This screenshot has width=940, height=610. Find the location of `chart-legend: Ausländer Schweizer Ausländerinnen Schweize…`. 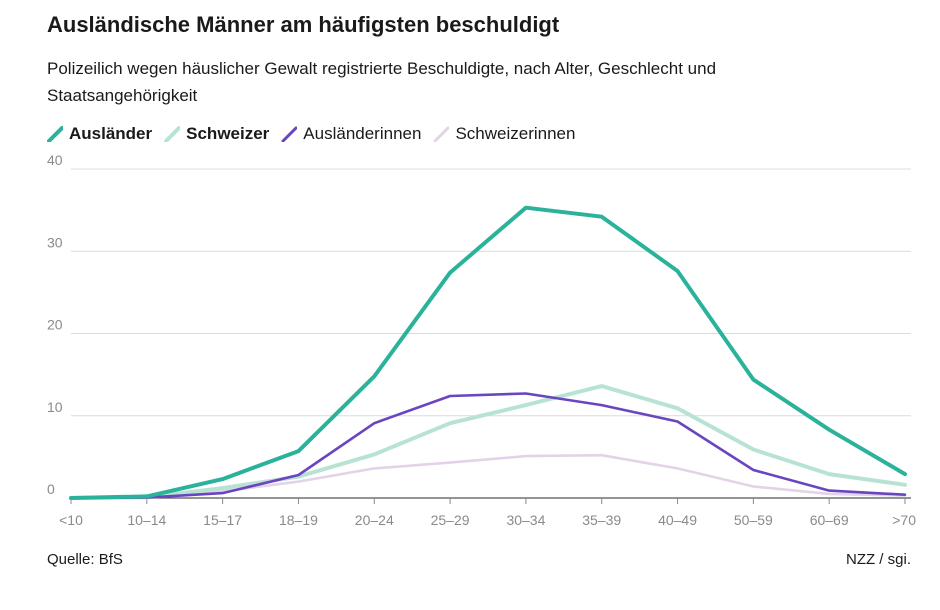

chart-legend: Ausländer Schweizer Ausländerinnen Schweize… is located at coordinates (317, 134).